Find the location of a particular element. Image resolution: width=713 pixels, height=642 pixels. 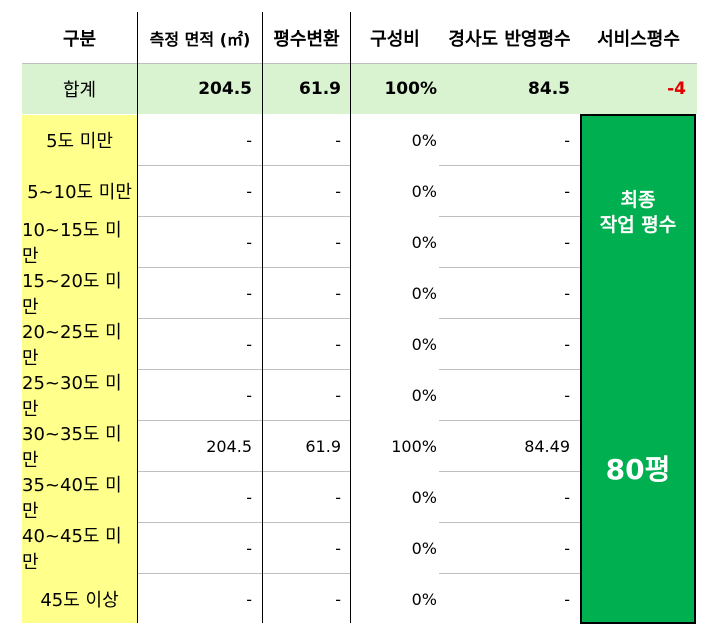

header-slope-pyeong: 경사도 반영평수 is located at coordinates (509, 39).